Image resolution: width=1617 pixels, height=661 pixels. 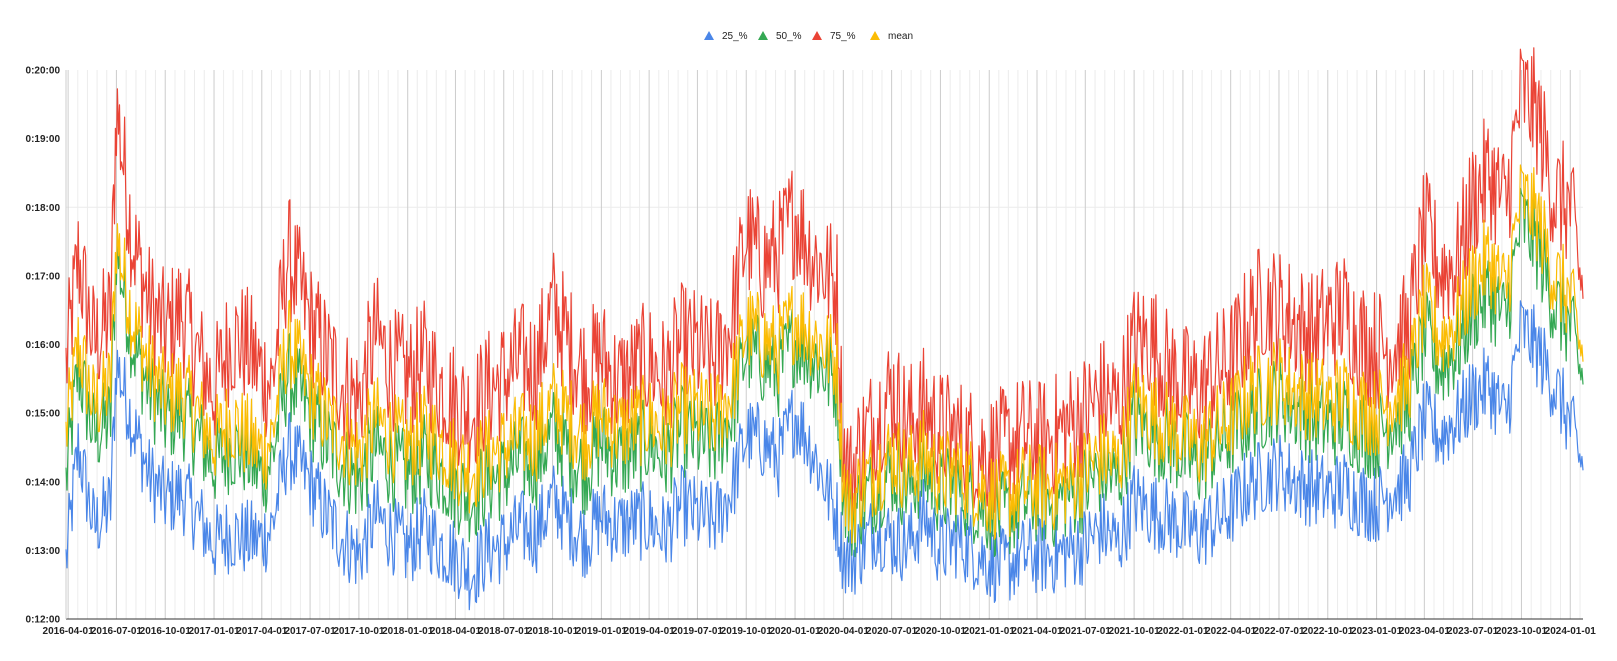 What do you see at coordinates (43, 551) in the screenshot?
I see `y-tick-label: 0:13:00` at bounding box center [43, 551].